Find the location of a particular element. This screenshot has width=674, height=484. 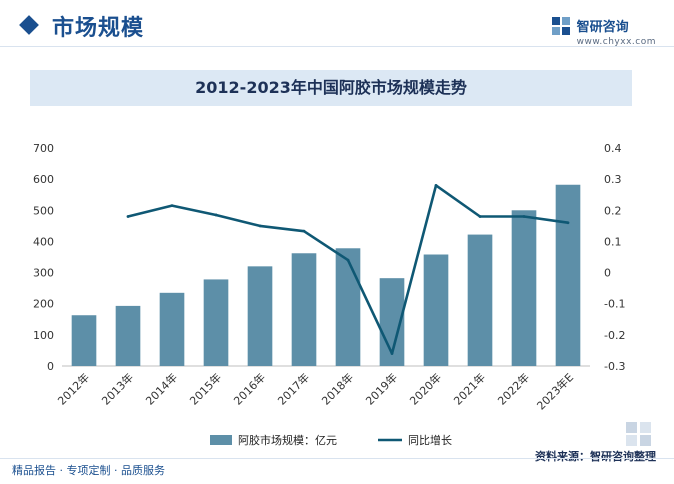

x-tick-label: 2022年 is located at coordinates (513, 388).